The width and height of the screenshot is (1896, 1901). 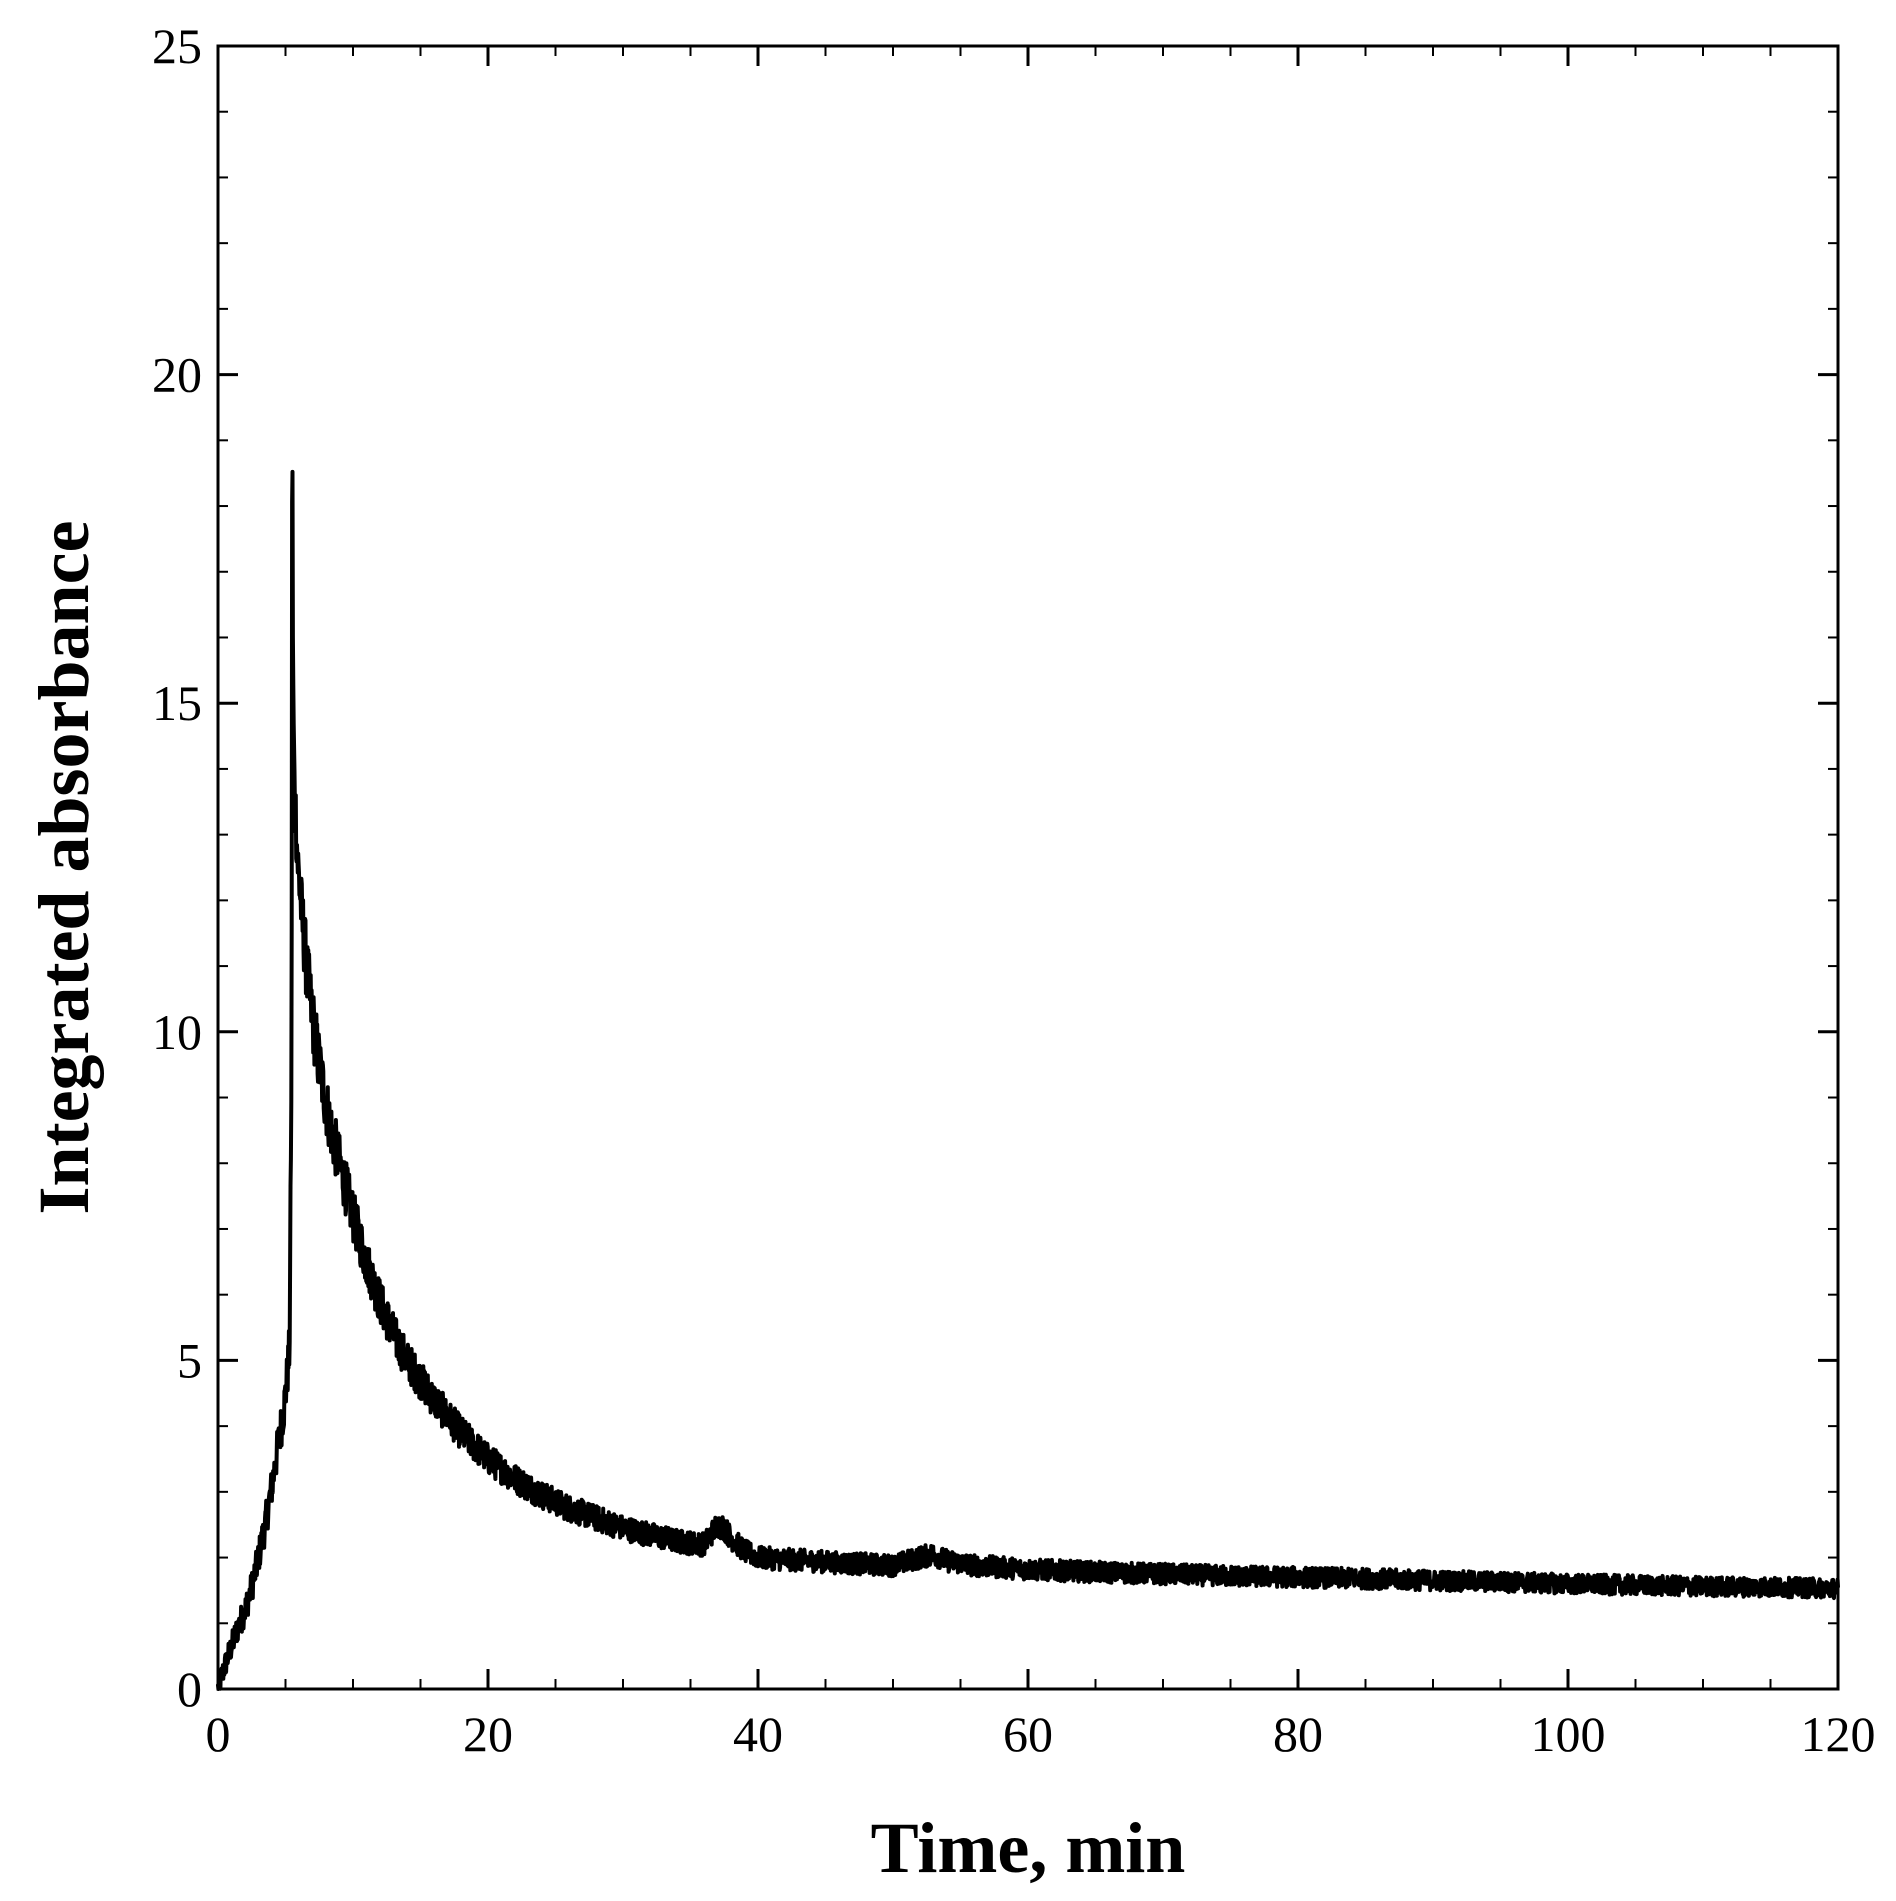 What do you see at coordinates (488, 1734) in the screenshot?
I see `x-tick-label: 20` at bounding box center [488, 1734].